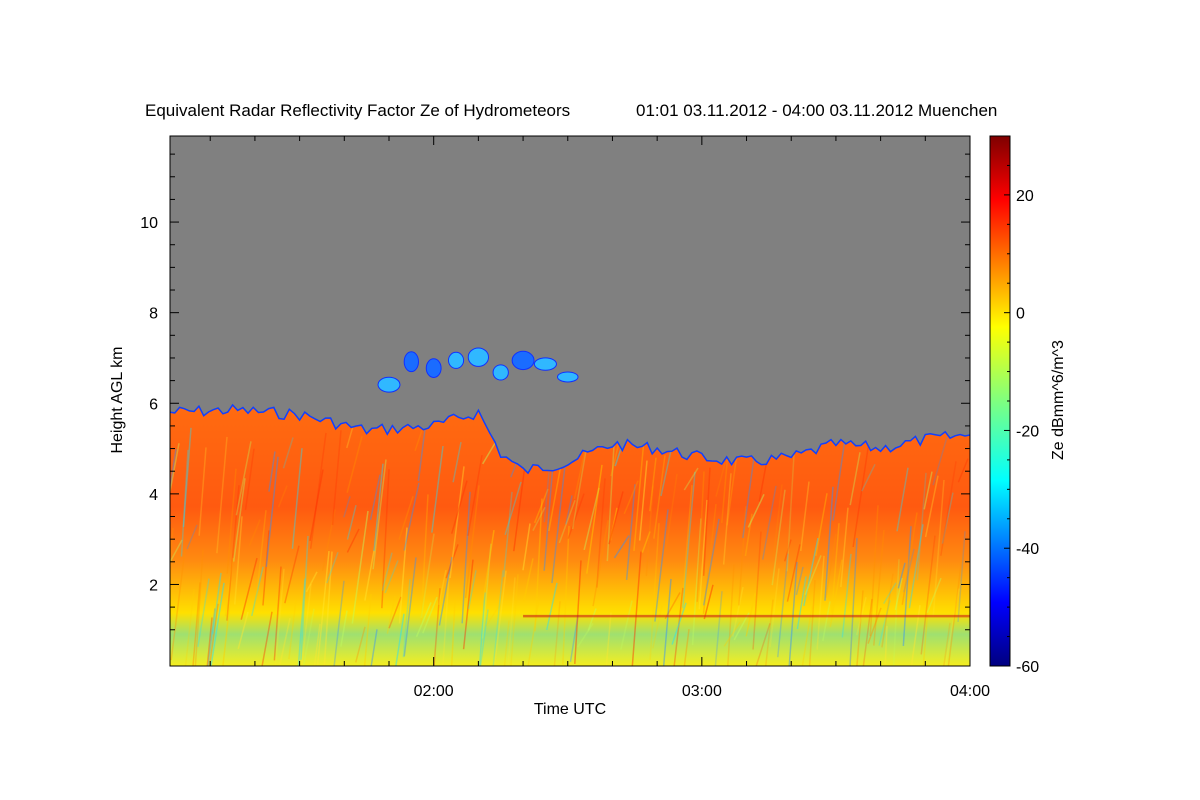 This screenshot has height=800, width=1200. What do you see at coordinates (1058, 400) in the screenshot?
I see `colorbar-label: Ze dBmm^6/m^3` at bounding box center [1058, 400].